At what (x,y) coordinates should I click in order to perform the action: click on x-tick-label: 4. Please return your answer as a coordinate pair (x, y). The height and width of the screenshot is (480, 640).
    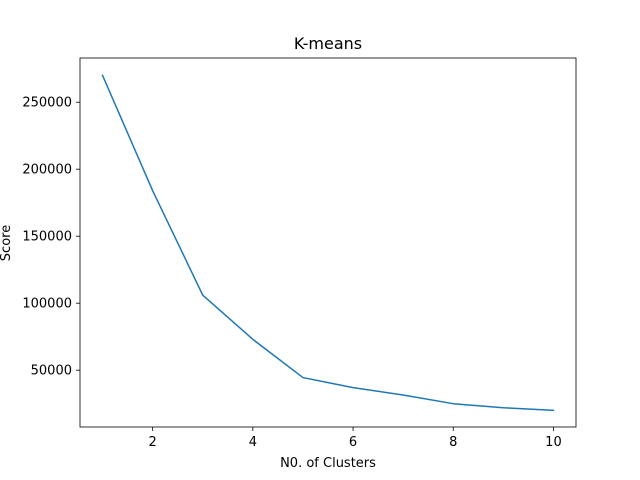
    Looking at the image, I should click on (253, 442).